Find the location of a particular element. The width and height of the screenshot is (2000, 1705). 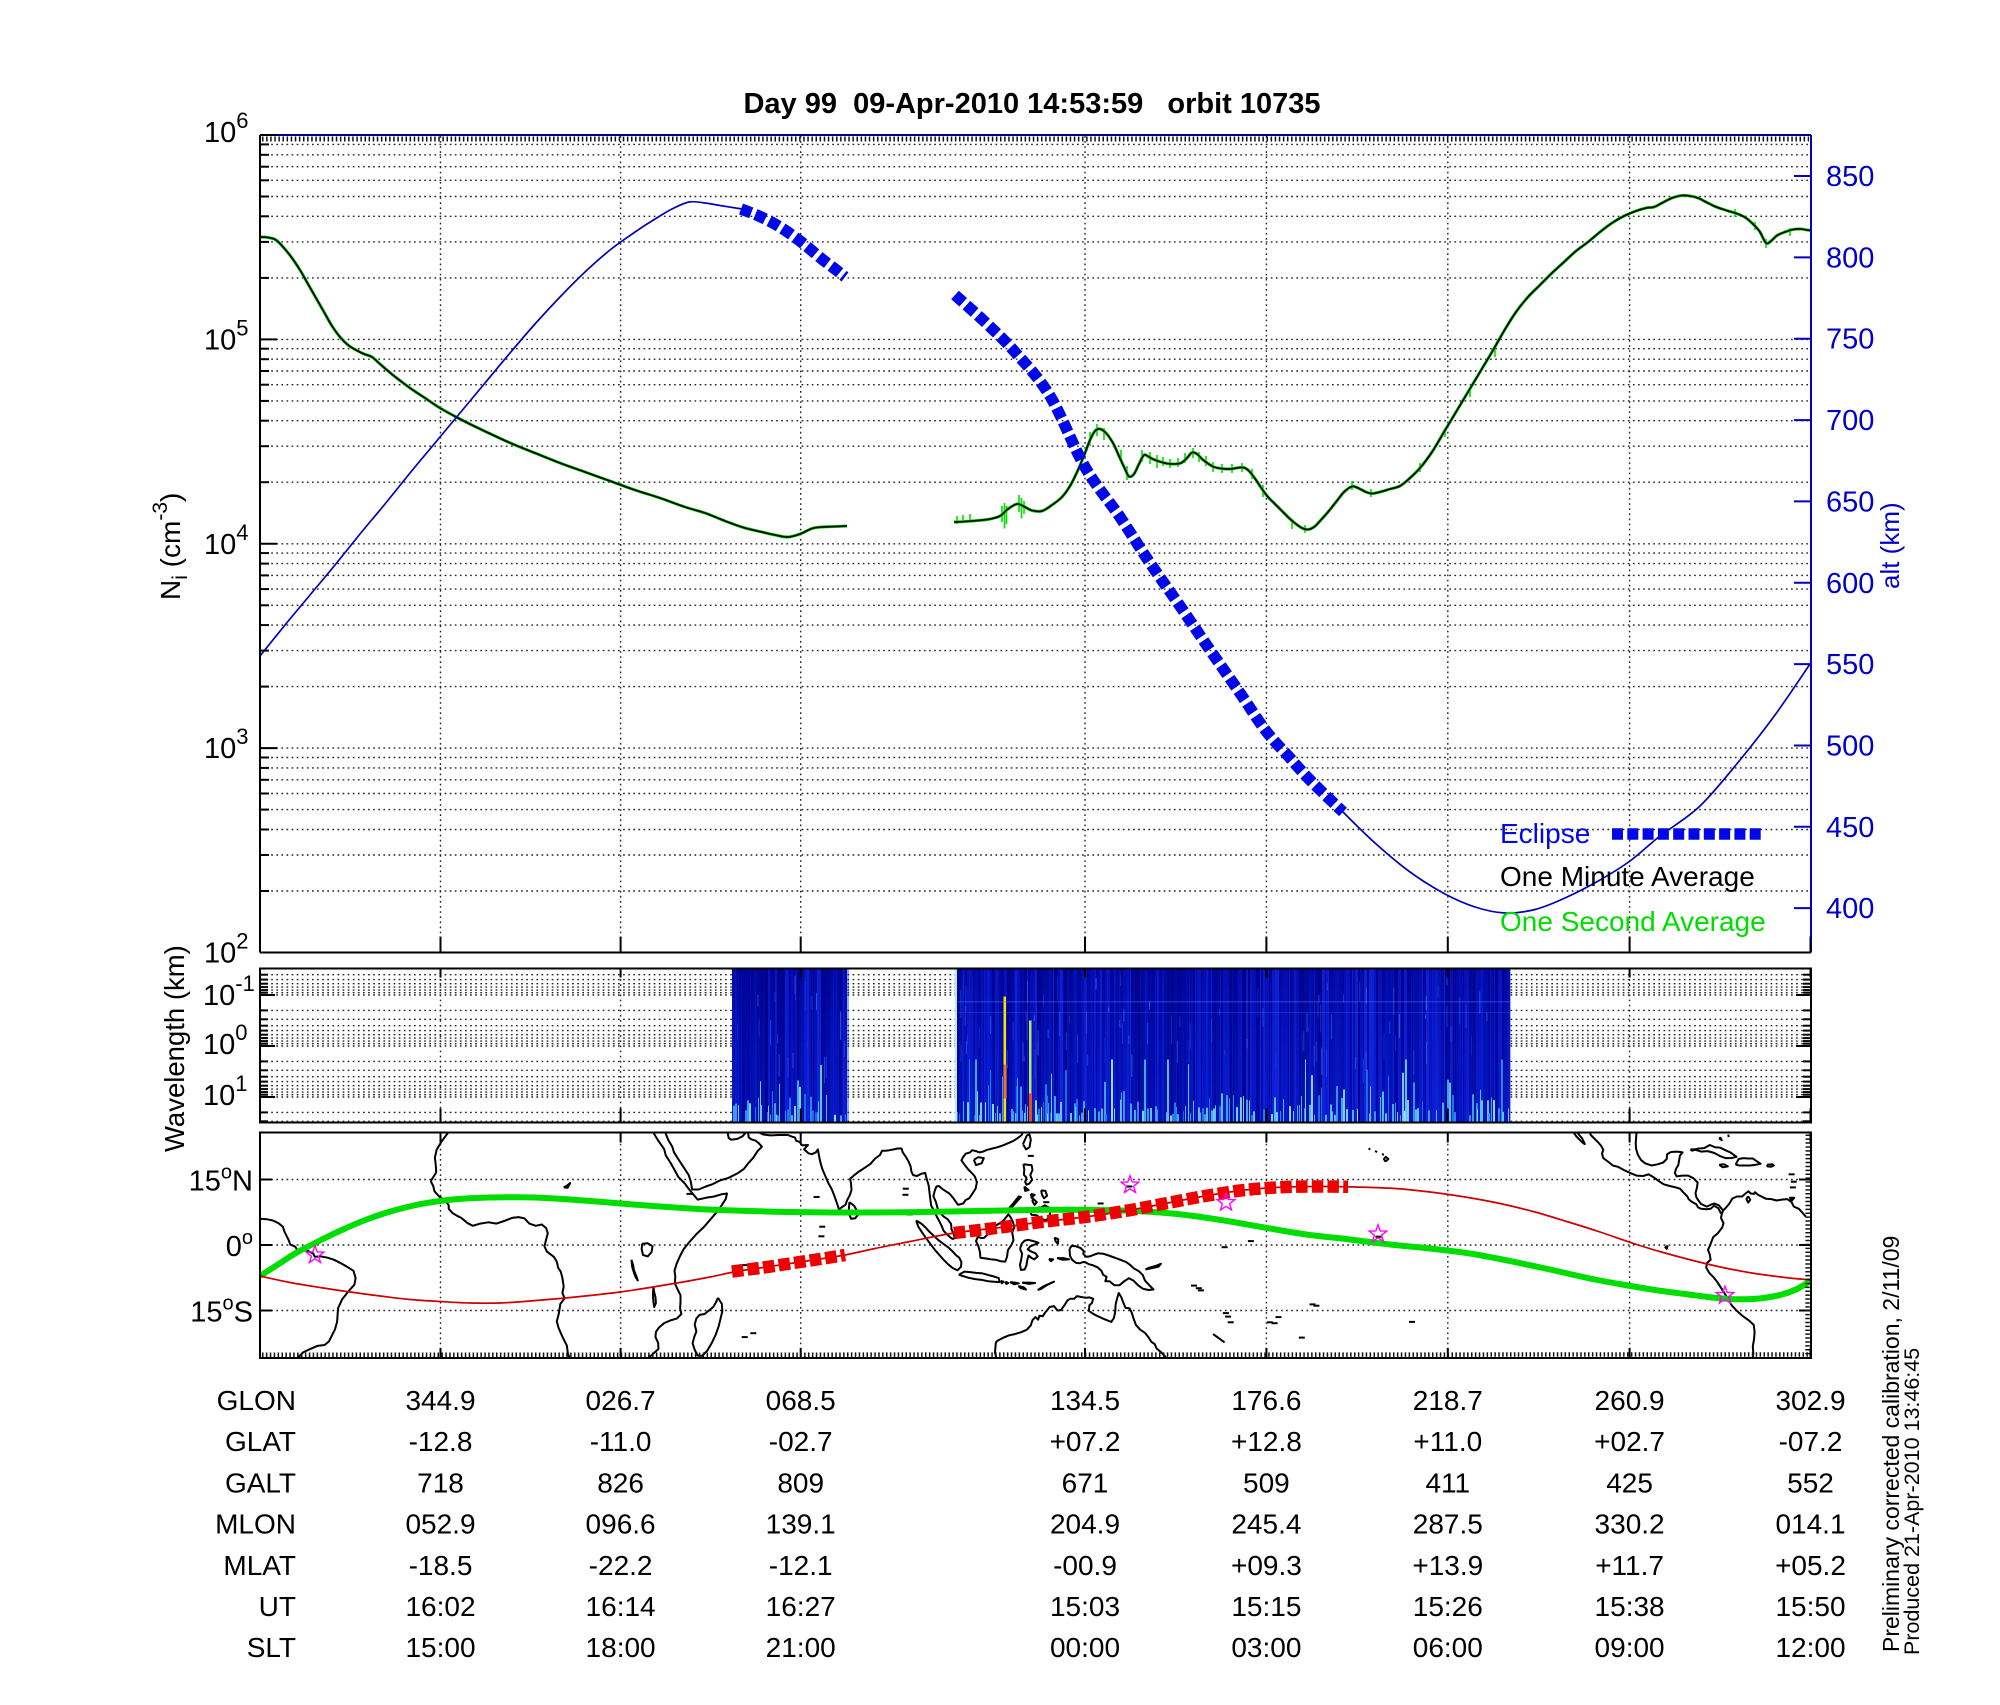

svg-text: 411 is located at coordinates (1447, 1482).